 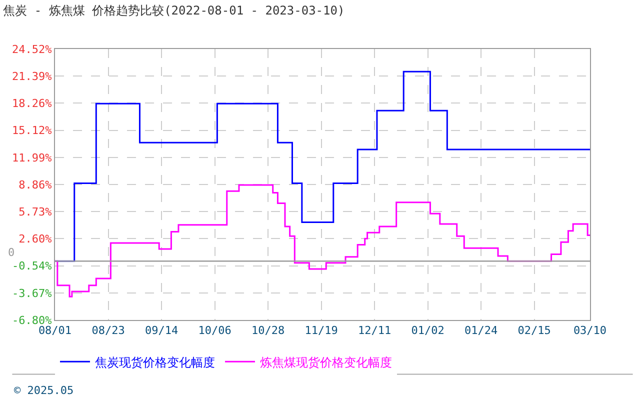 I want to click on x-tick-label: 11/19, so click(x=321, y=331).